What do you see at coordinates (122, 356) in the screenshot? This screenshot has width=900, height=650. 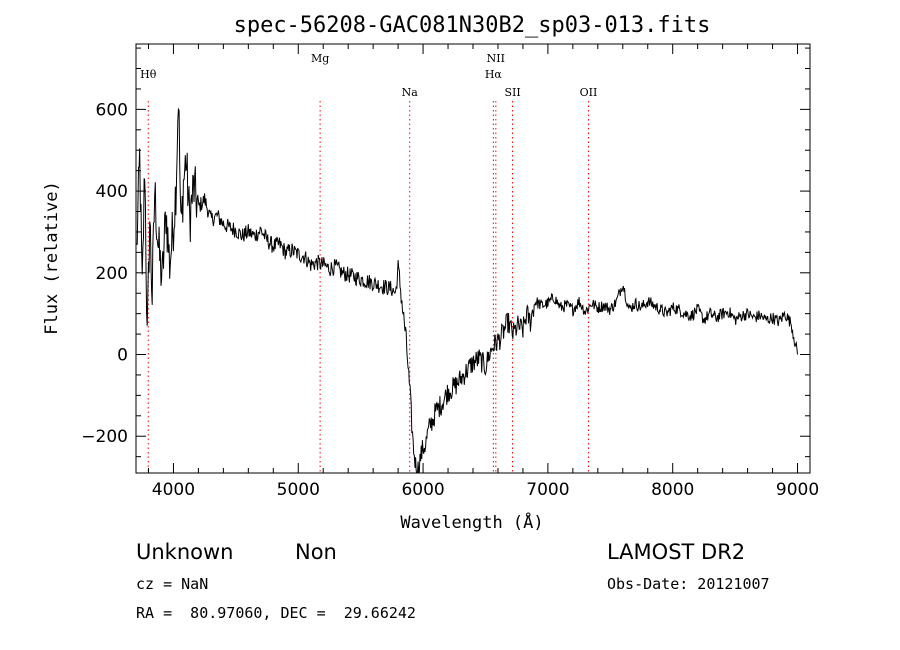 I see `y-tick-label: 0` at bounding box center [122, 356].